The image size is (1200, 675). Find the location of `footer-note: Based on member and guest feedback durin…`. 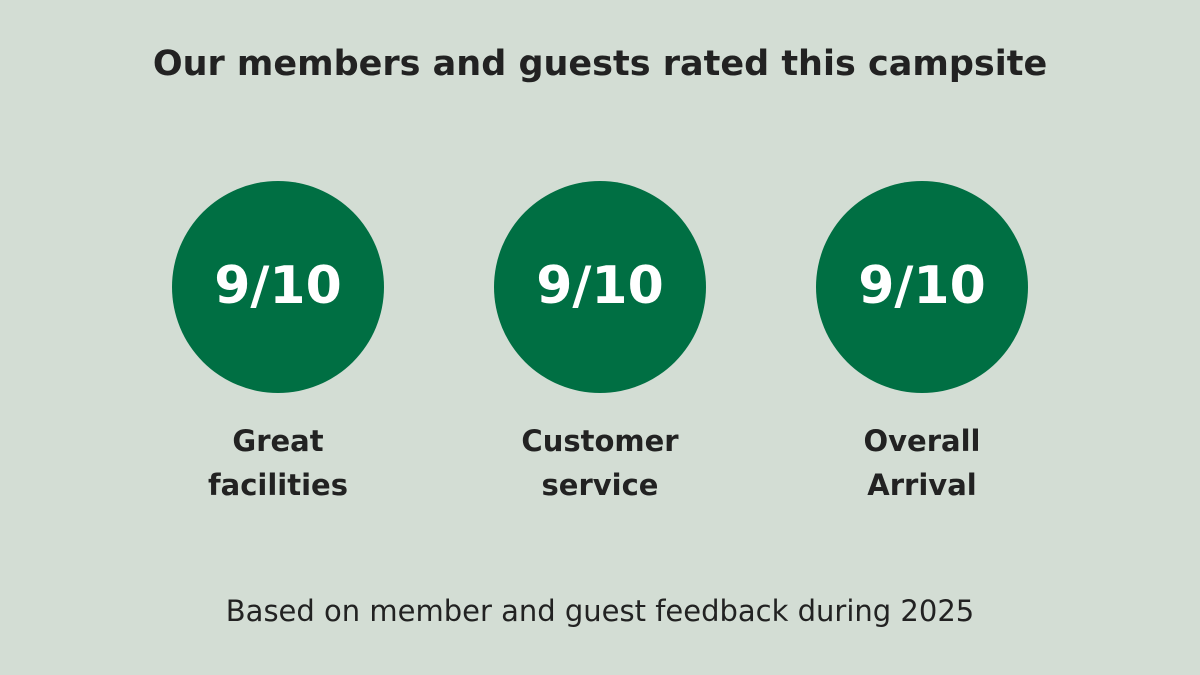

footer-note: Based on member and guest feedback durin… is located at coordinates (600, 611).